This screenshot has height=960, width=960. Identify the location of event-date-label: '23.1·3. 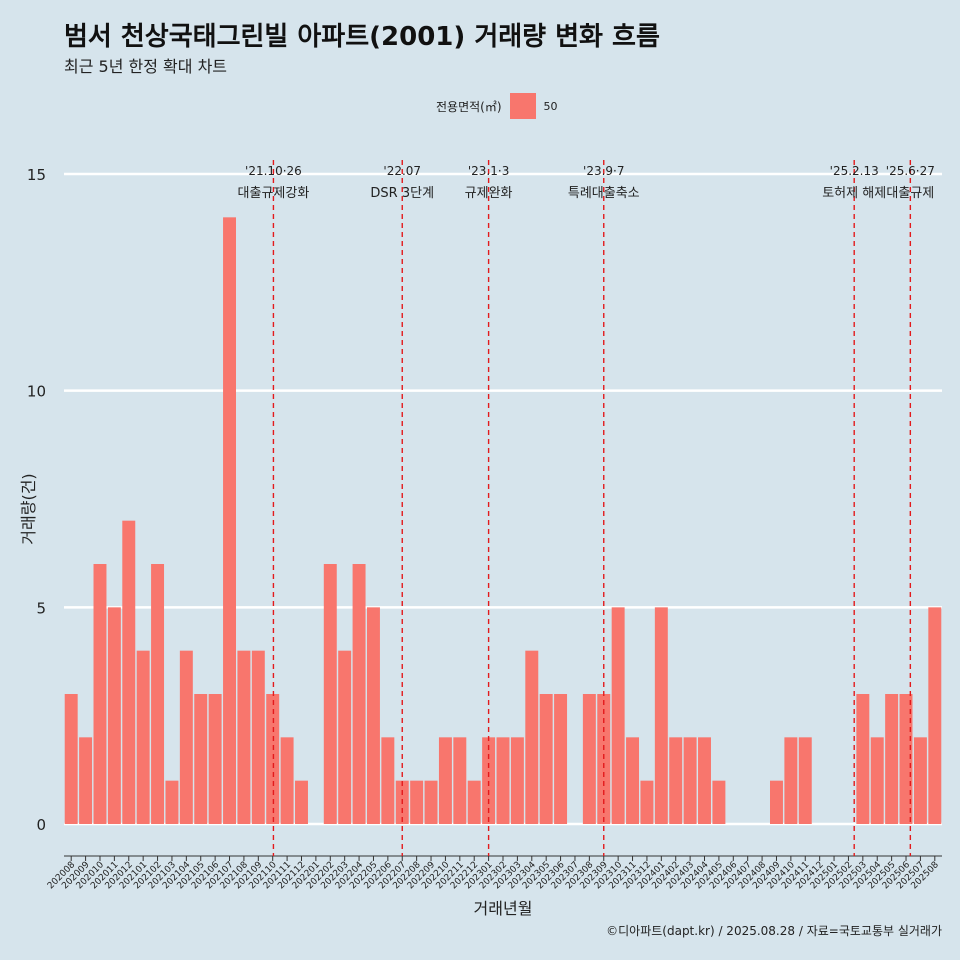
(488, 171).